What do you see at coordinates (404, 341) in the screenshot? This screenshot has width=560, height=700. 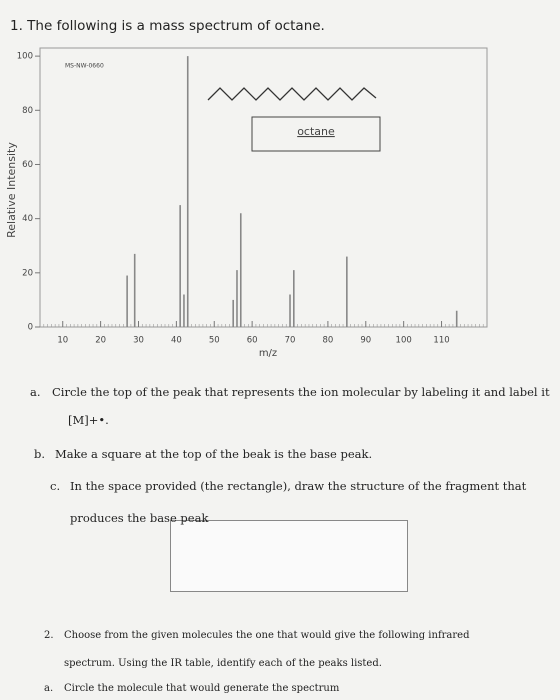 I see `x-tick-label: 100` at bounding box center [404, 341].